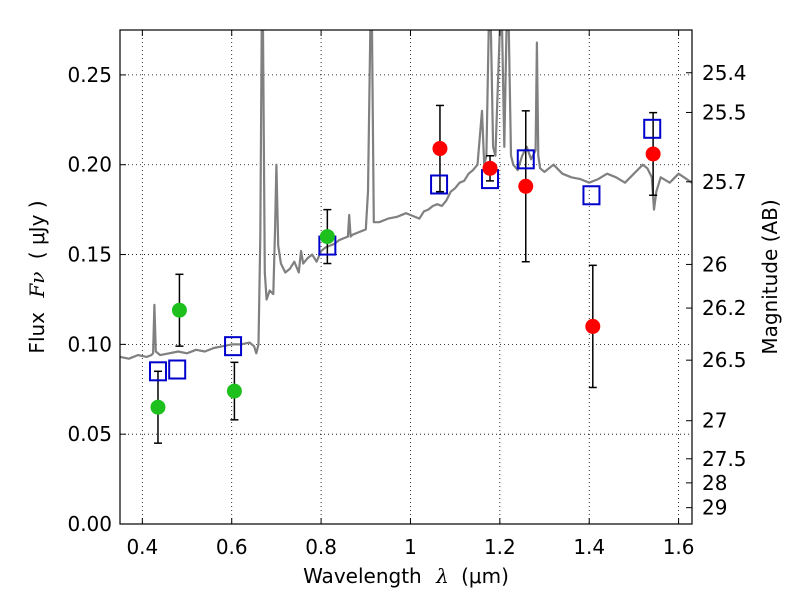 The image size is (800, 600). I want to click on right-axis-label: Magnitude (AB), so click(770, 276).